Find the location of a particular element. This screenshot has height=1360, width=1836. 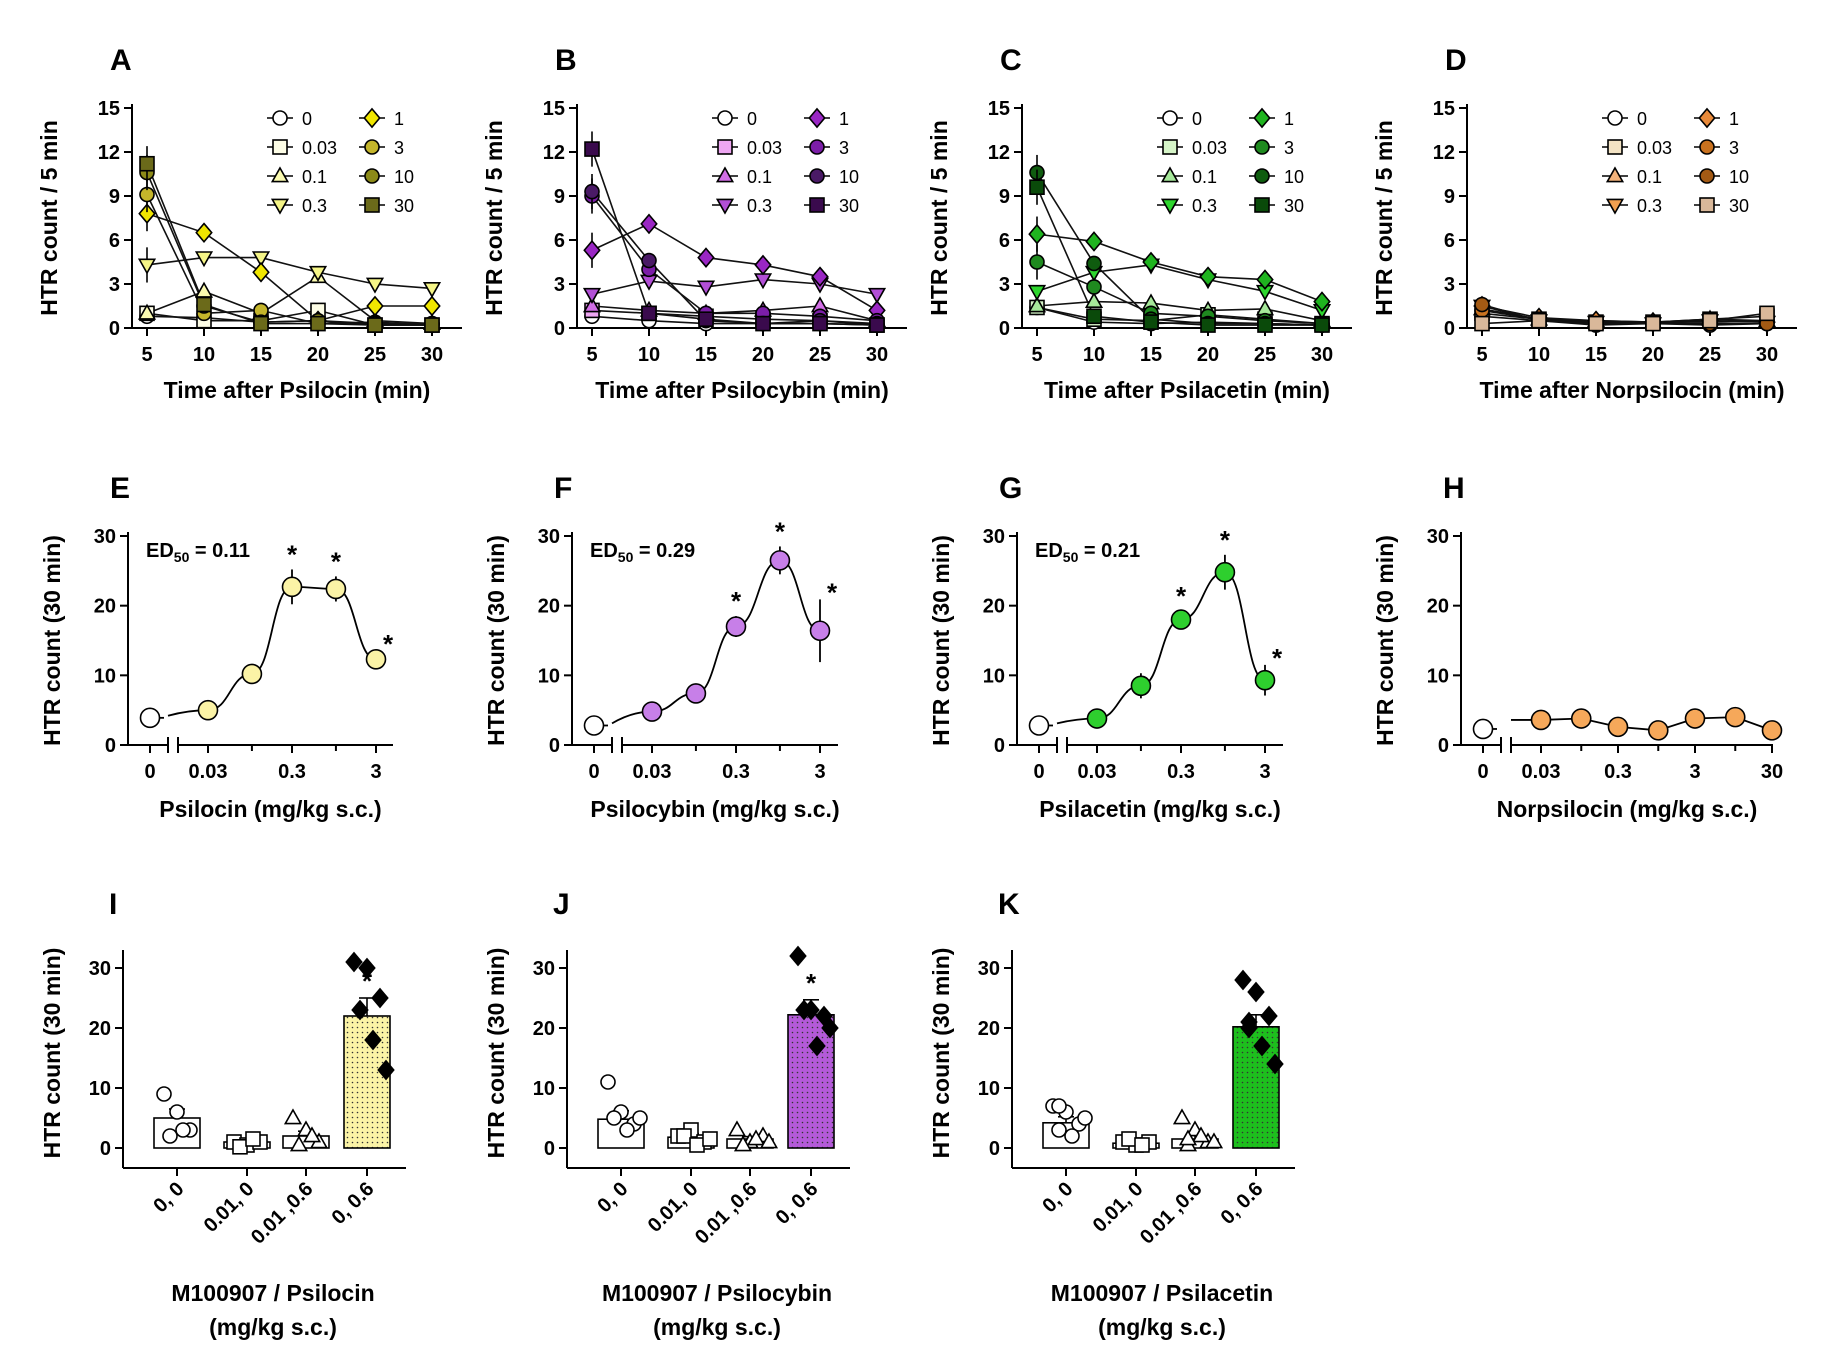

panel-letter: G is located at coordinates (1010, 488).